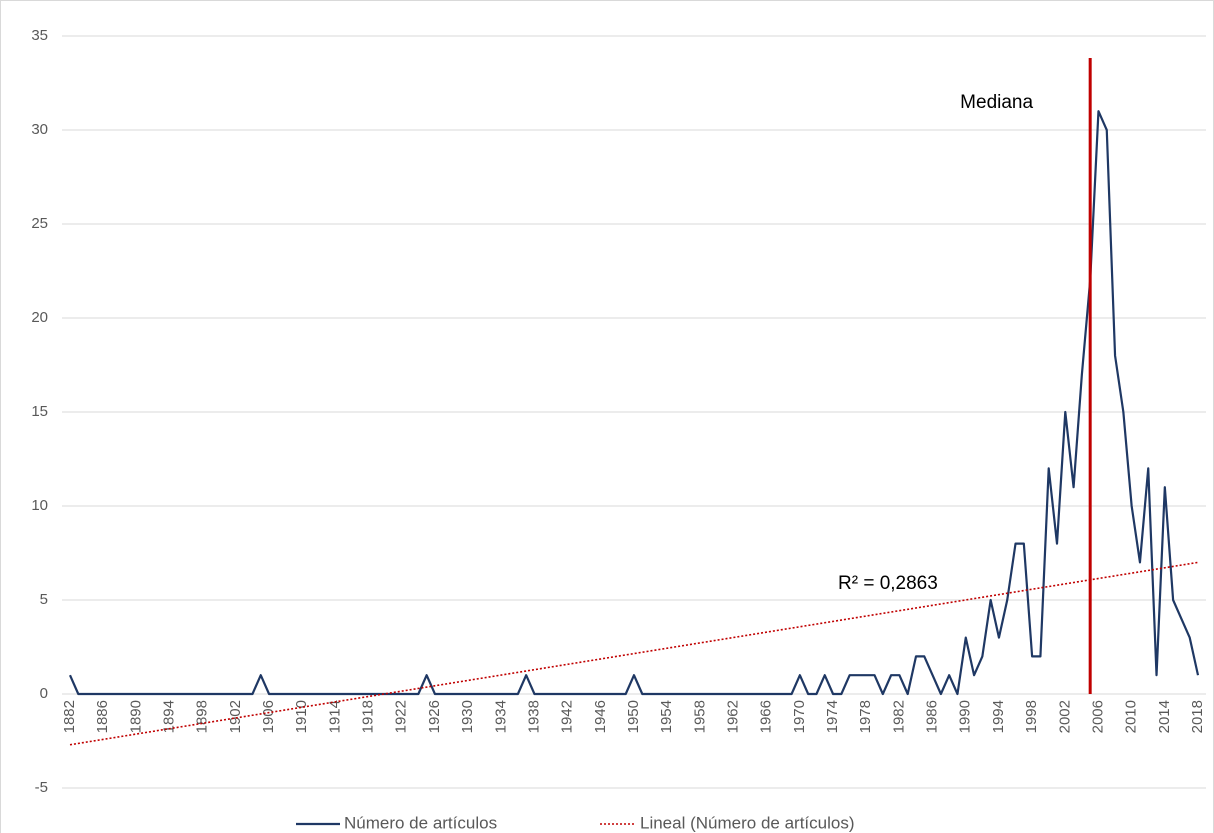 The width and height of the screenshot is (1214, 833). I want to click on x-tick-label: 1990, so click(965, 716).